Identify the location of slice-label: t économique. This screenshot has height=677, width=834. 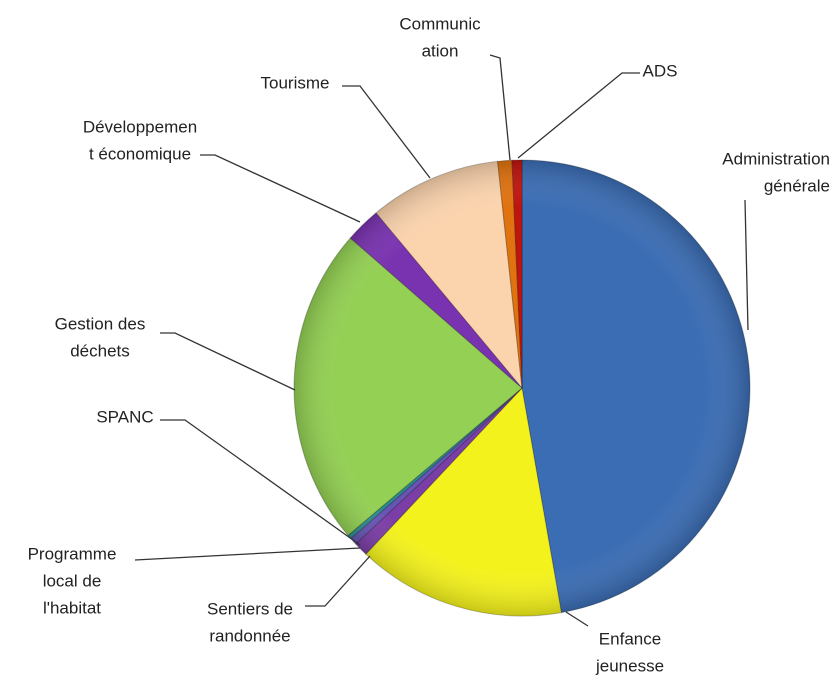
(140, 153).